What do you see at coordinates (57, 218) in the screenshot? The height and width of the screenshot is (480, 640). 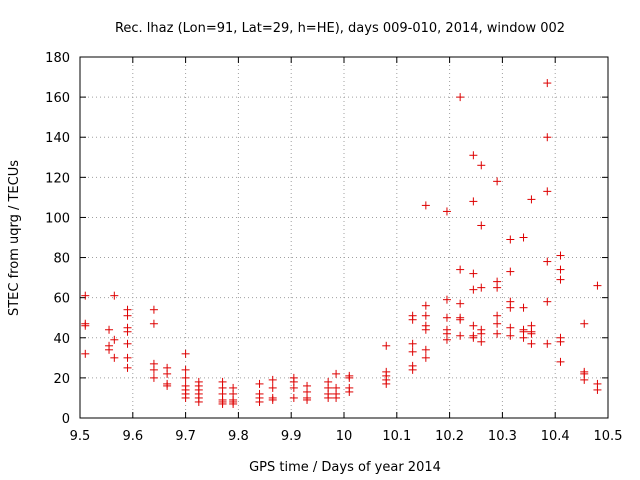 I see `y-tick-label: 100` at bounding box center [57, 218].